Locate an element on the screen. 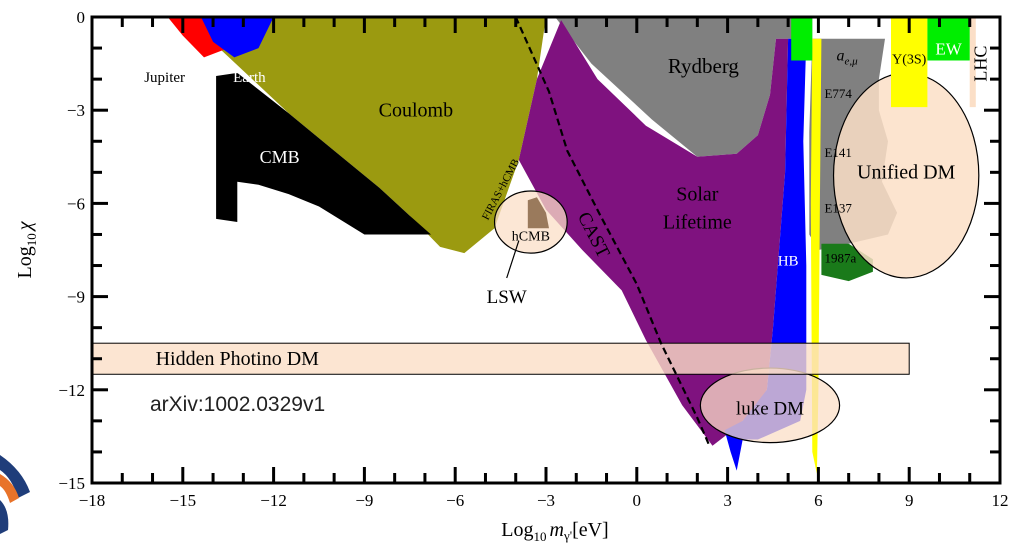 Image resolution: width=1022 pixels, height=545 pixels. band-hidden_photino is located at coordinates (500, 358).